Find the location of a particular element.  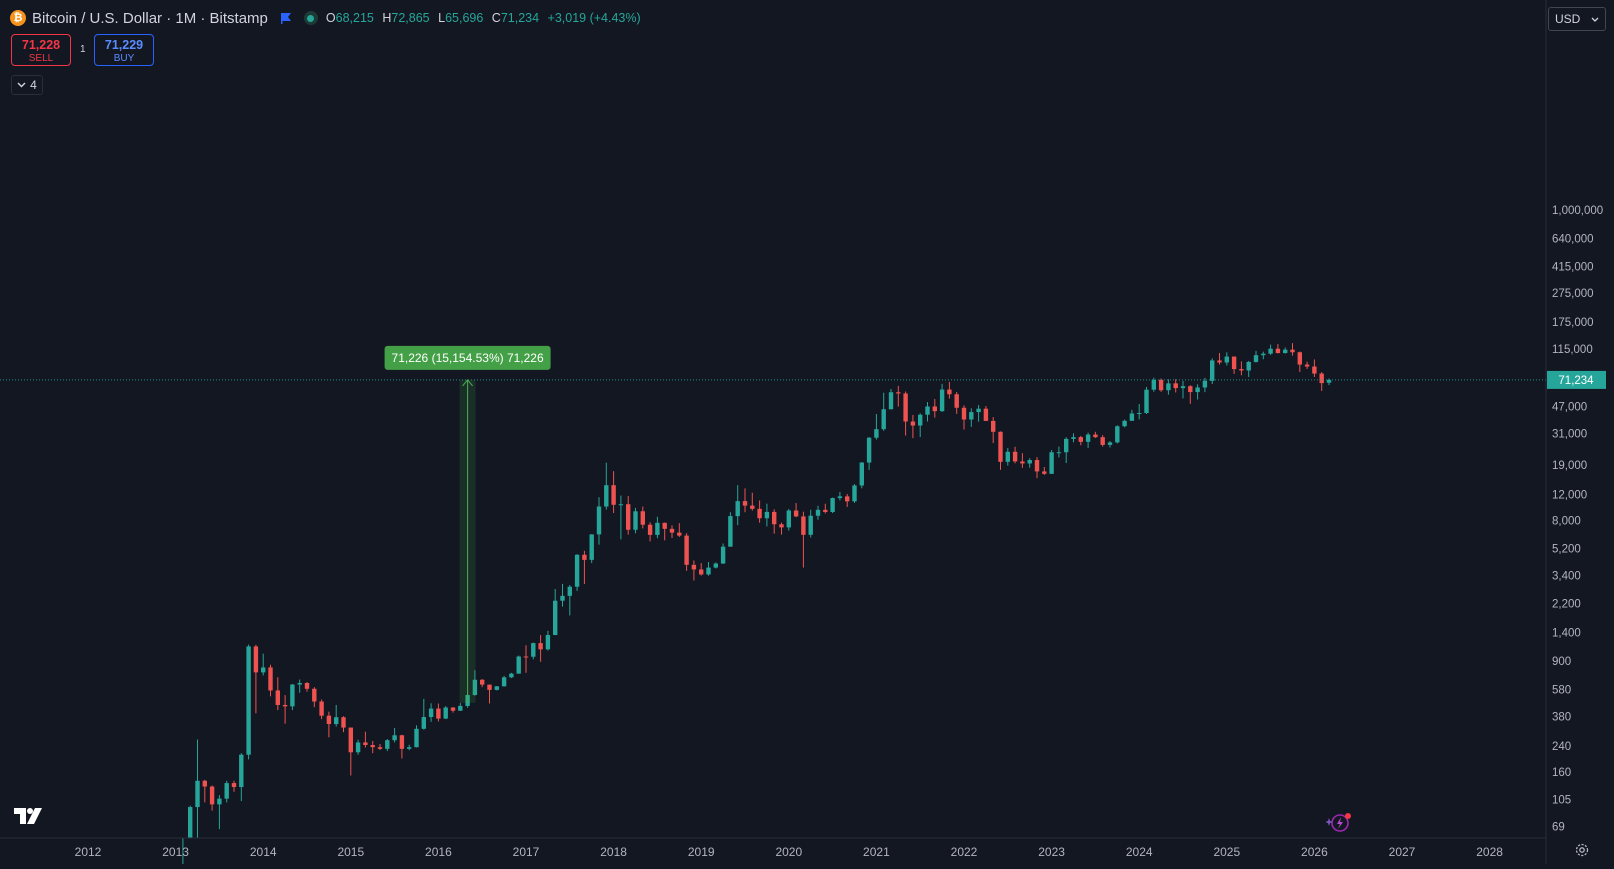

time-tick-label: 2019 is located at coordinates (701, 852).